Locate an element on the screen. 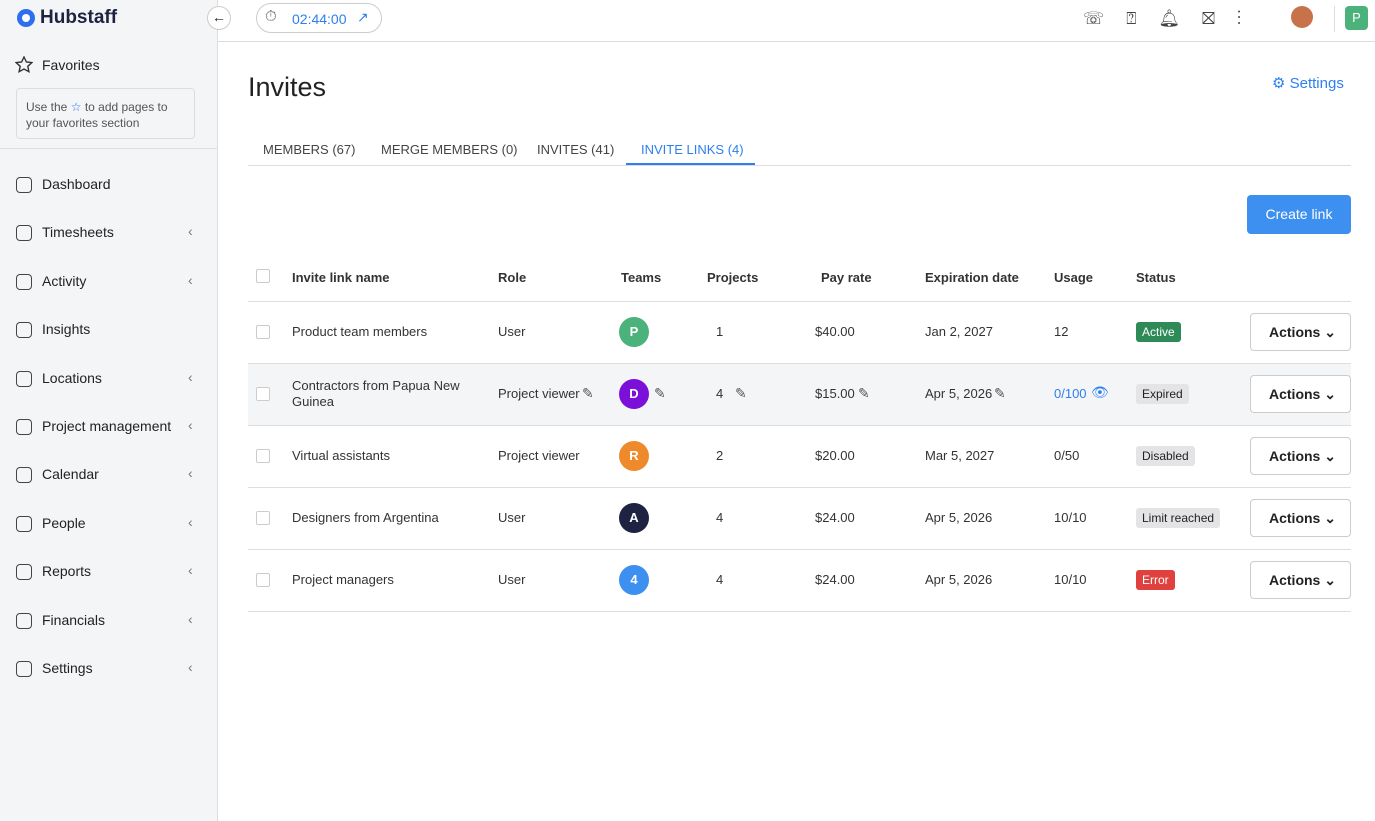 Image resolution: width=1375 pixels, height=821 pixels. actions-label: Actions is located at coordinates (1295, 394).